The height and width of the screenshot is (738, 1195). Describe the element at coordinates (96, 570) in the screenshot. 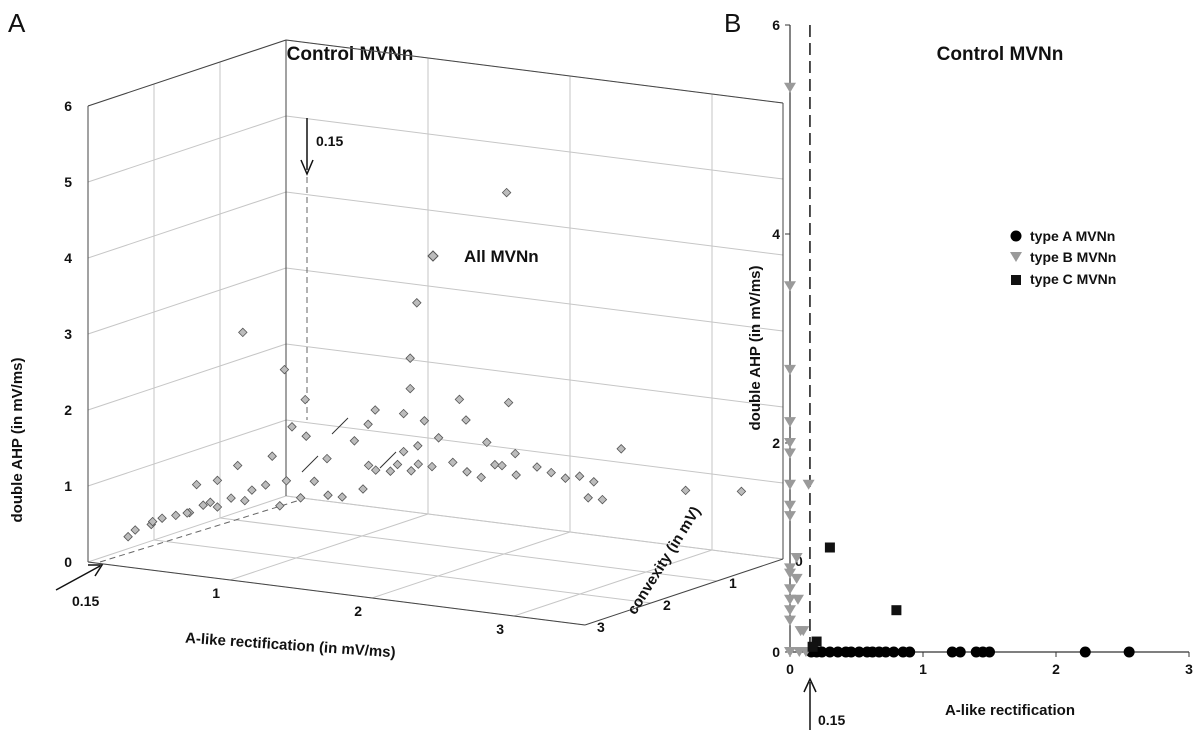

I see `panel-a-corner-arrow-head` at that location.